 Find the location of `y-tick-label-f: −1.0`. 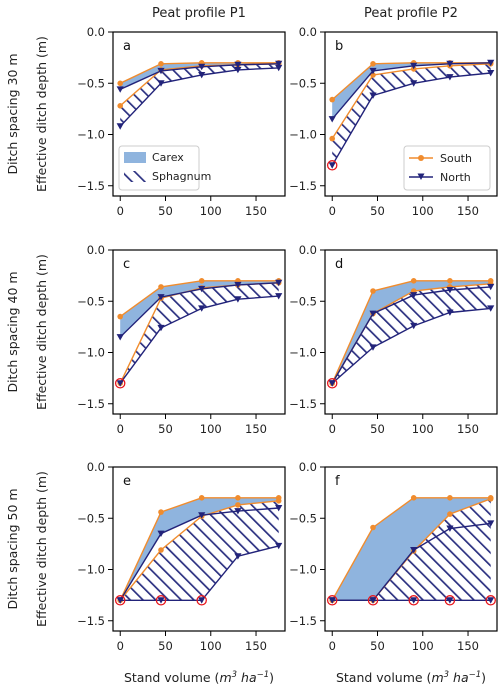

y-tick-label-f: −1.0 is located at coordinates (303, 570).